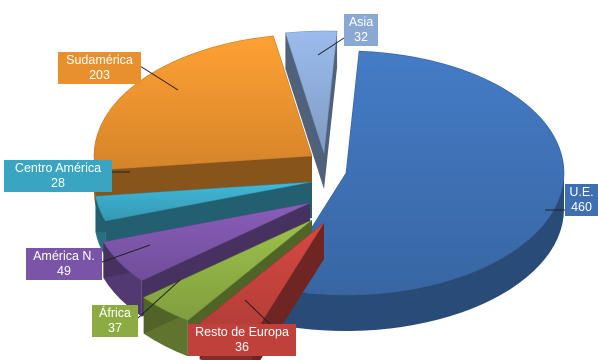  I want to click on pie-slice-centro-am-rica, so click(204, 201).